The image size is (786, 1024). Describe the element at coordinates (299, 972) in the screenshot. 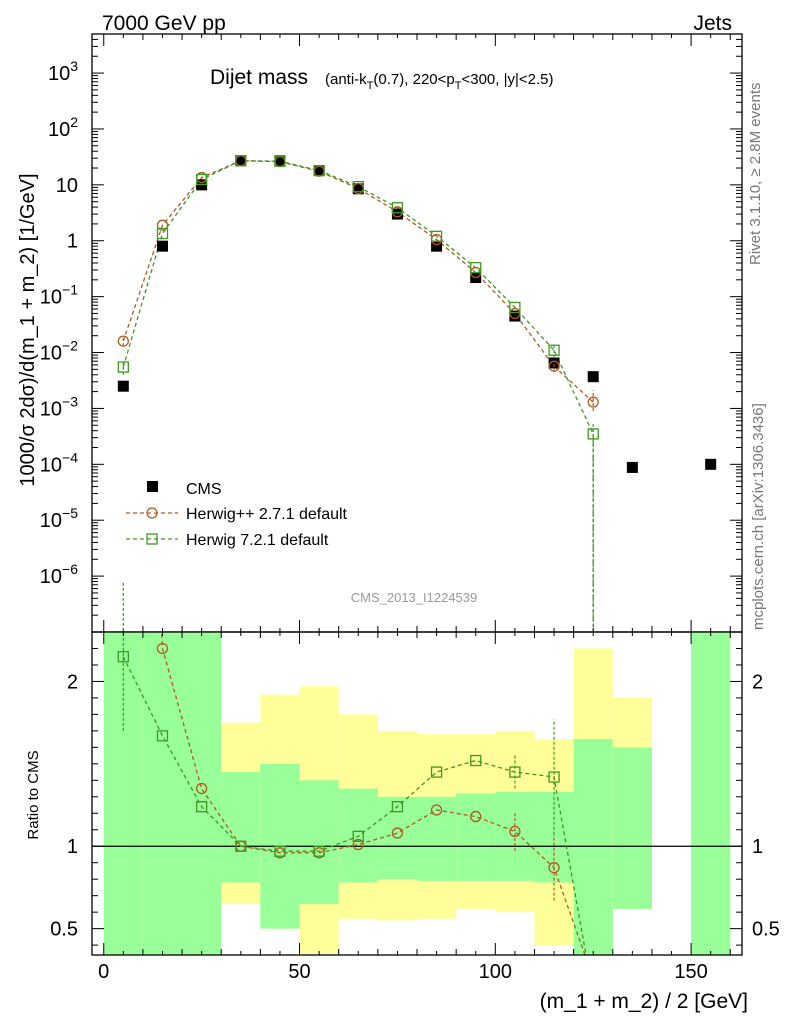

I see `x-tick-label: 50` at that location.